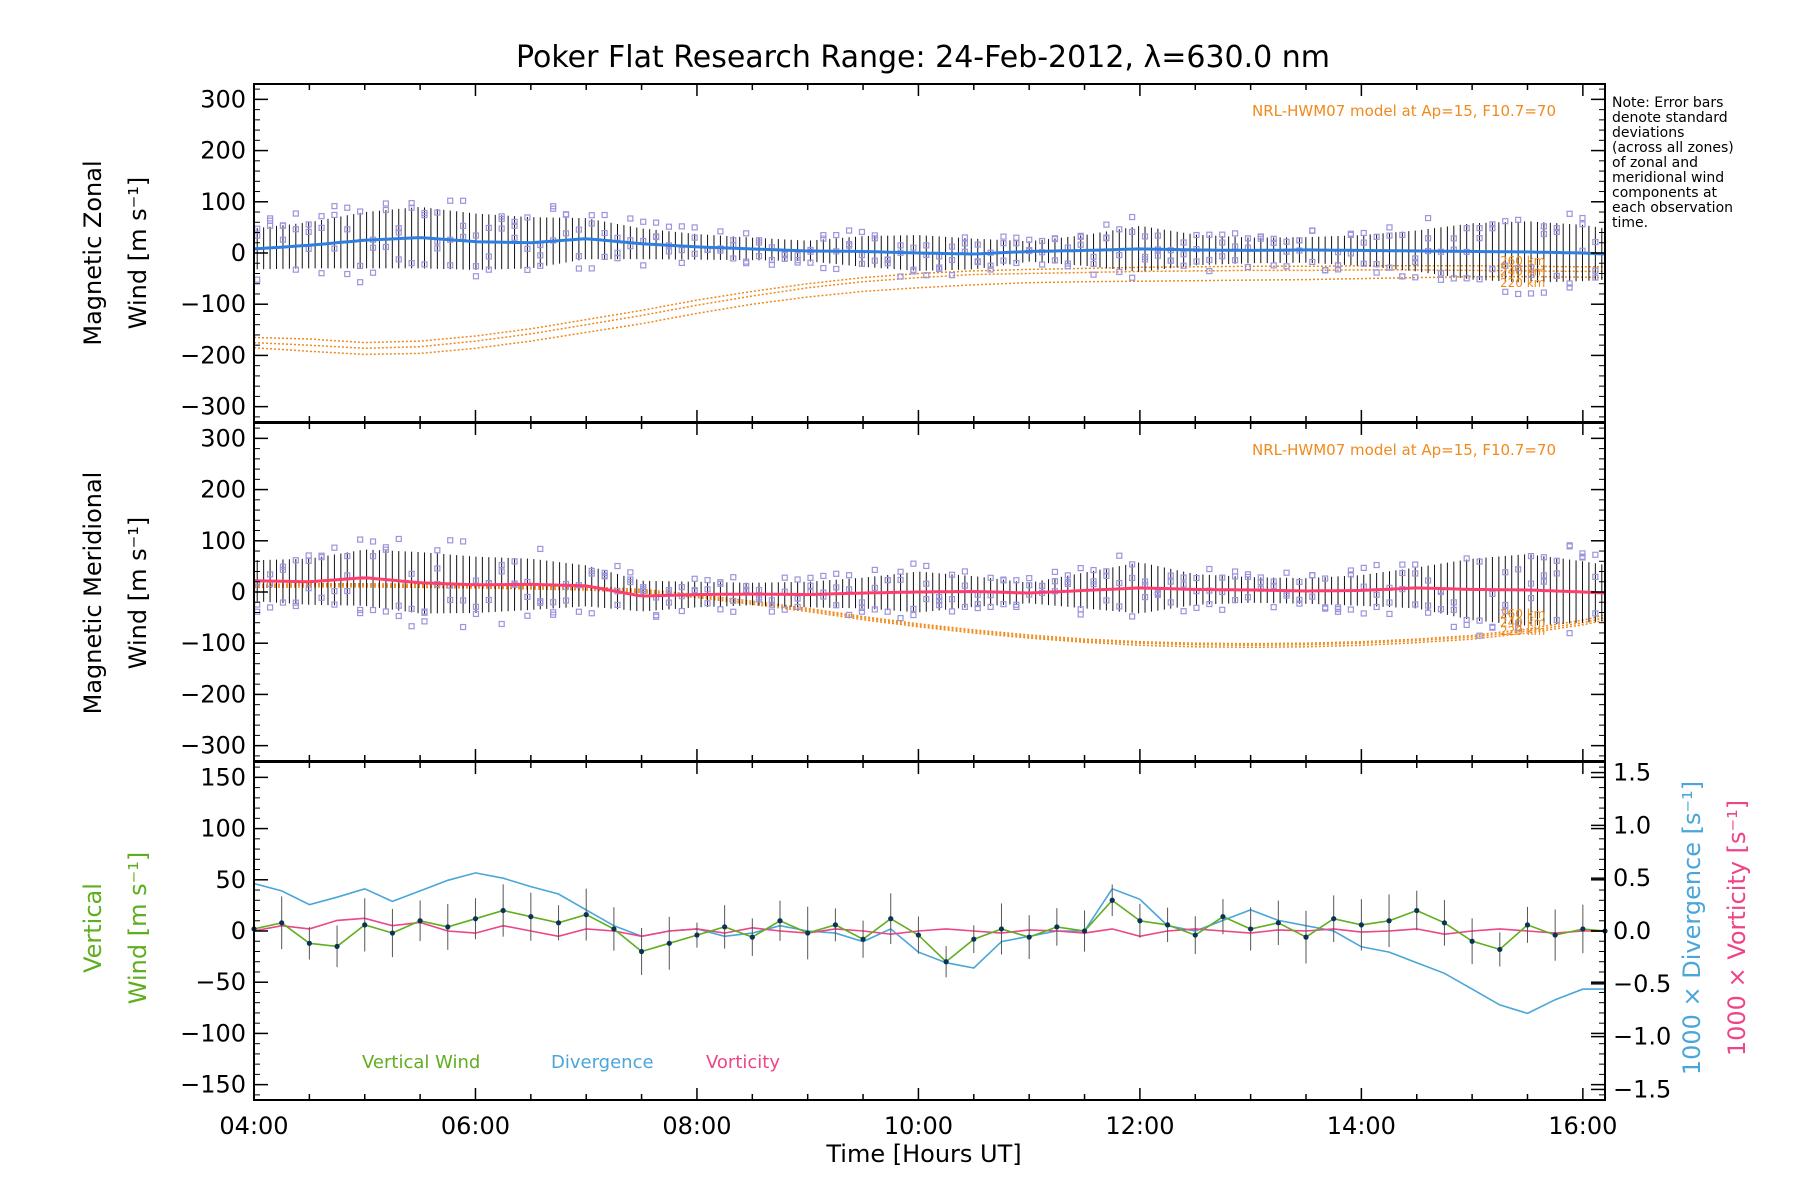 This screenshot has width=1800, height=1200. I want to click on p3-ytick-label: 0, so click(238, 931).